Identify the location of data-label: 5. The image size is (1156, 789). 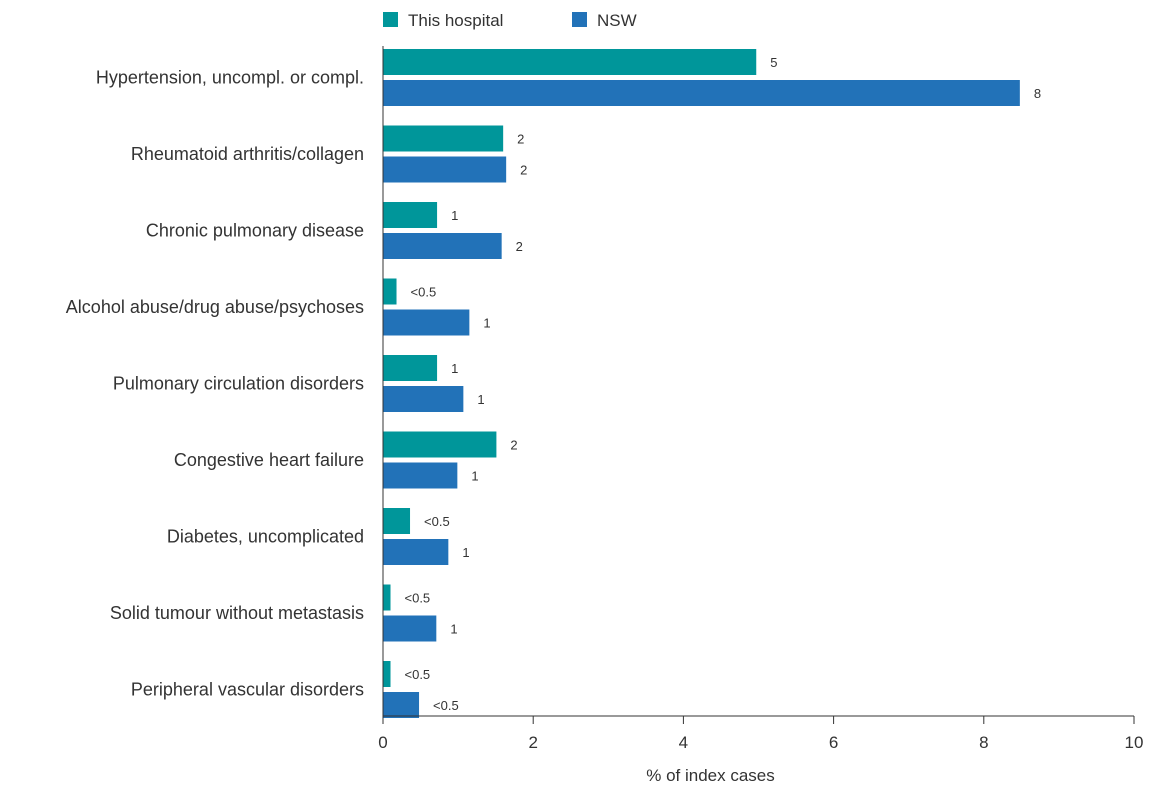
(773, 62).